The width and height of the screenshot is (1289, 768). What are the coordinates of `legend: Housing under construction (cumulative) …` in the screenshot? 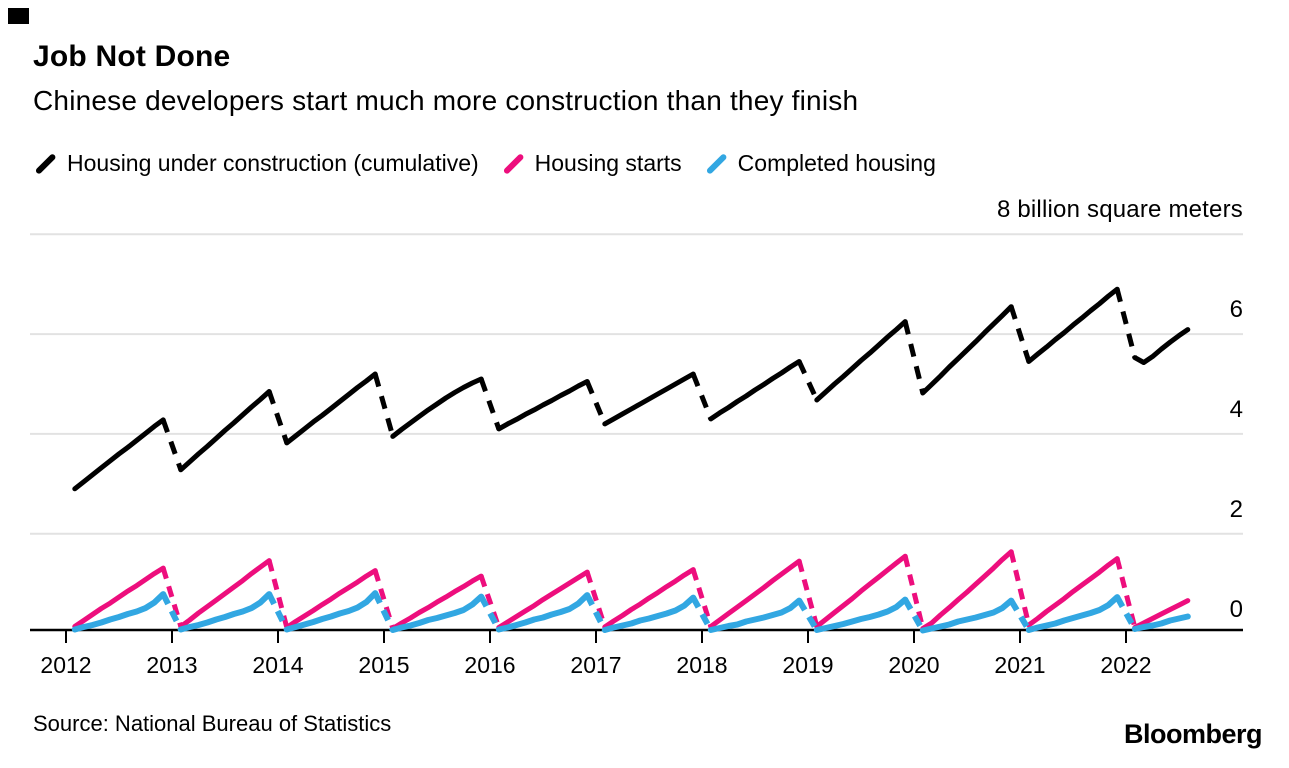 It's located at (484, 163).